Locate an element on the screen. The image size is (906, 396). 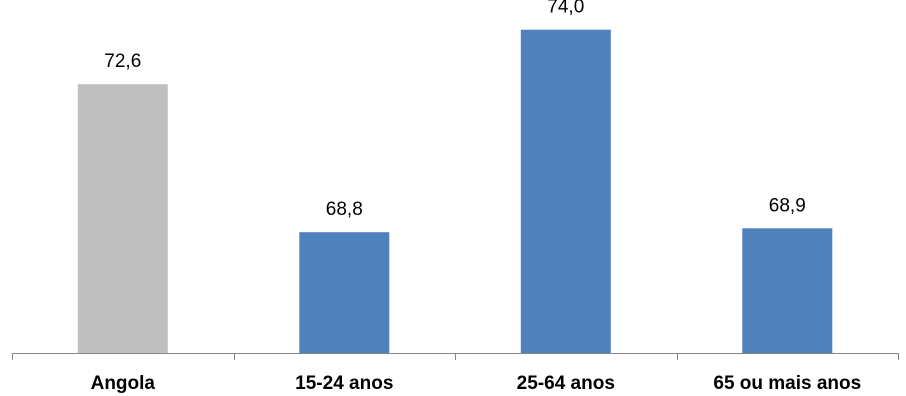
category-label-3: 25-64 anos is located at coordinates (566, 383).